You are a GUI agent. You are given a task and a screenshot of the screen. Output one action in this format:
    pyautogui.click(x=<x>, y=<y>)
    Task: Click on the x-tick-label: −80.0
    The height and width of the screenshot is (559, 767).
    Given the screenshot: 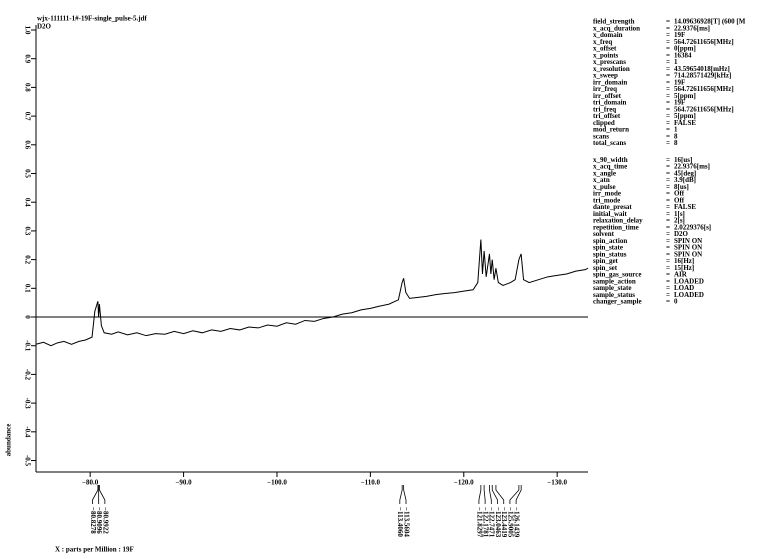 What is the action you would take?
    pyautogui.click(x=90, y=483)
    